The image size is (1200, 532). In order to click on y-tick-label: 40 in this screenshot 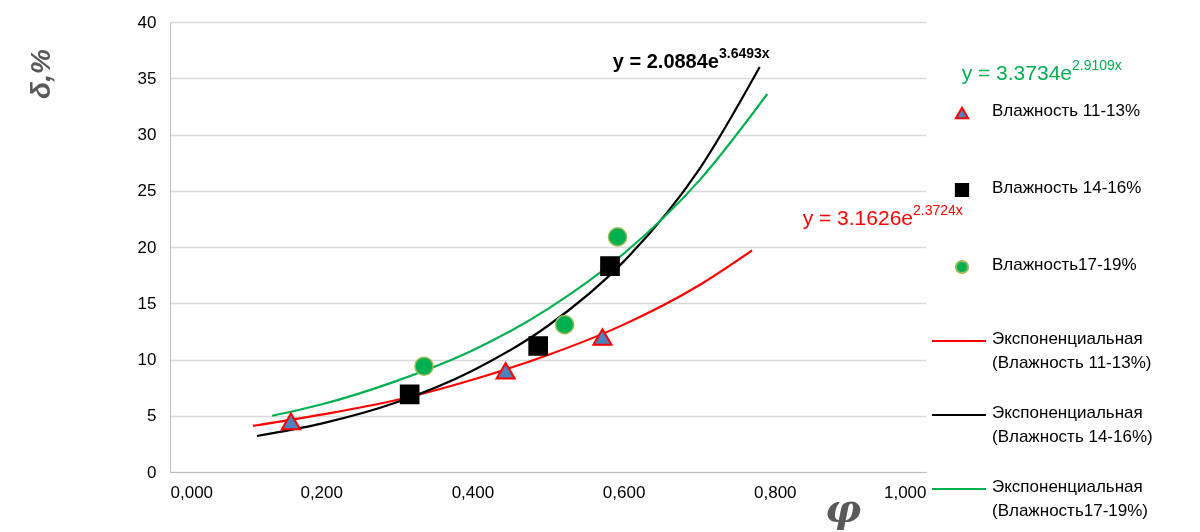, I will do `click(147, 22)`.